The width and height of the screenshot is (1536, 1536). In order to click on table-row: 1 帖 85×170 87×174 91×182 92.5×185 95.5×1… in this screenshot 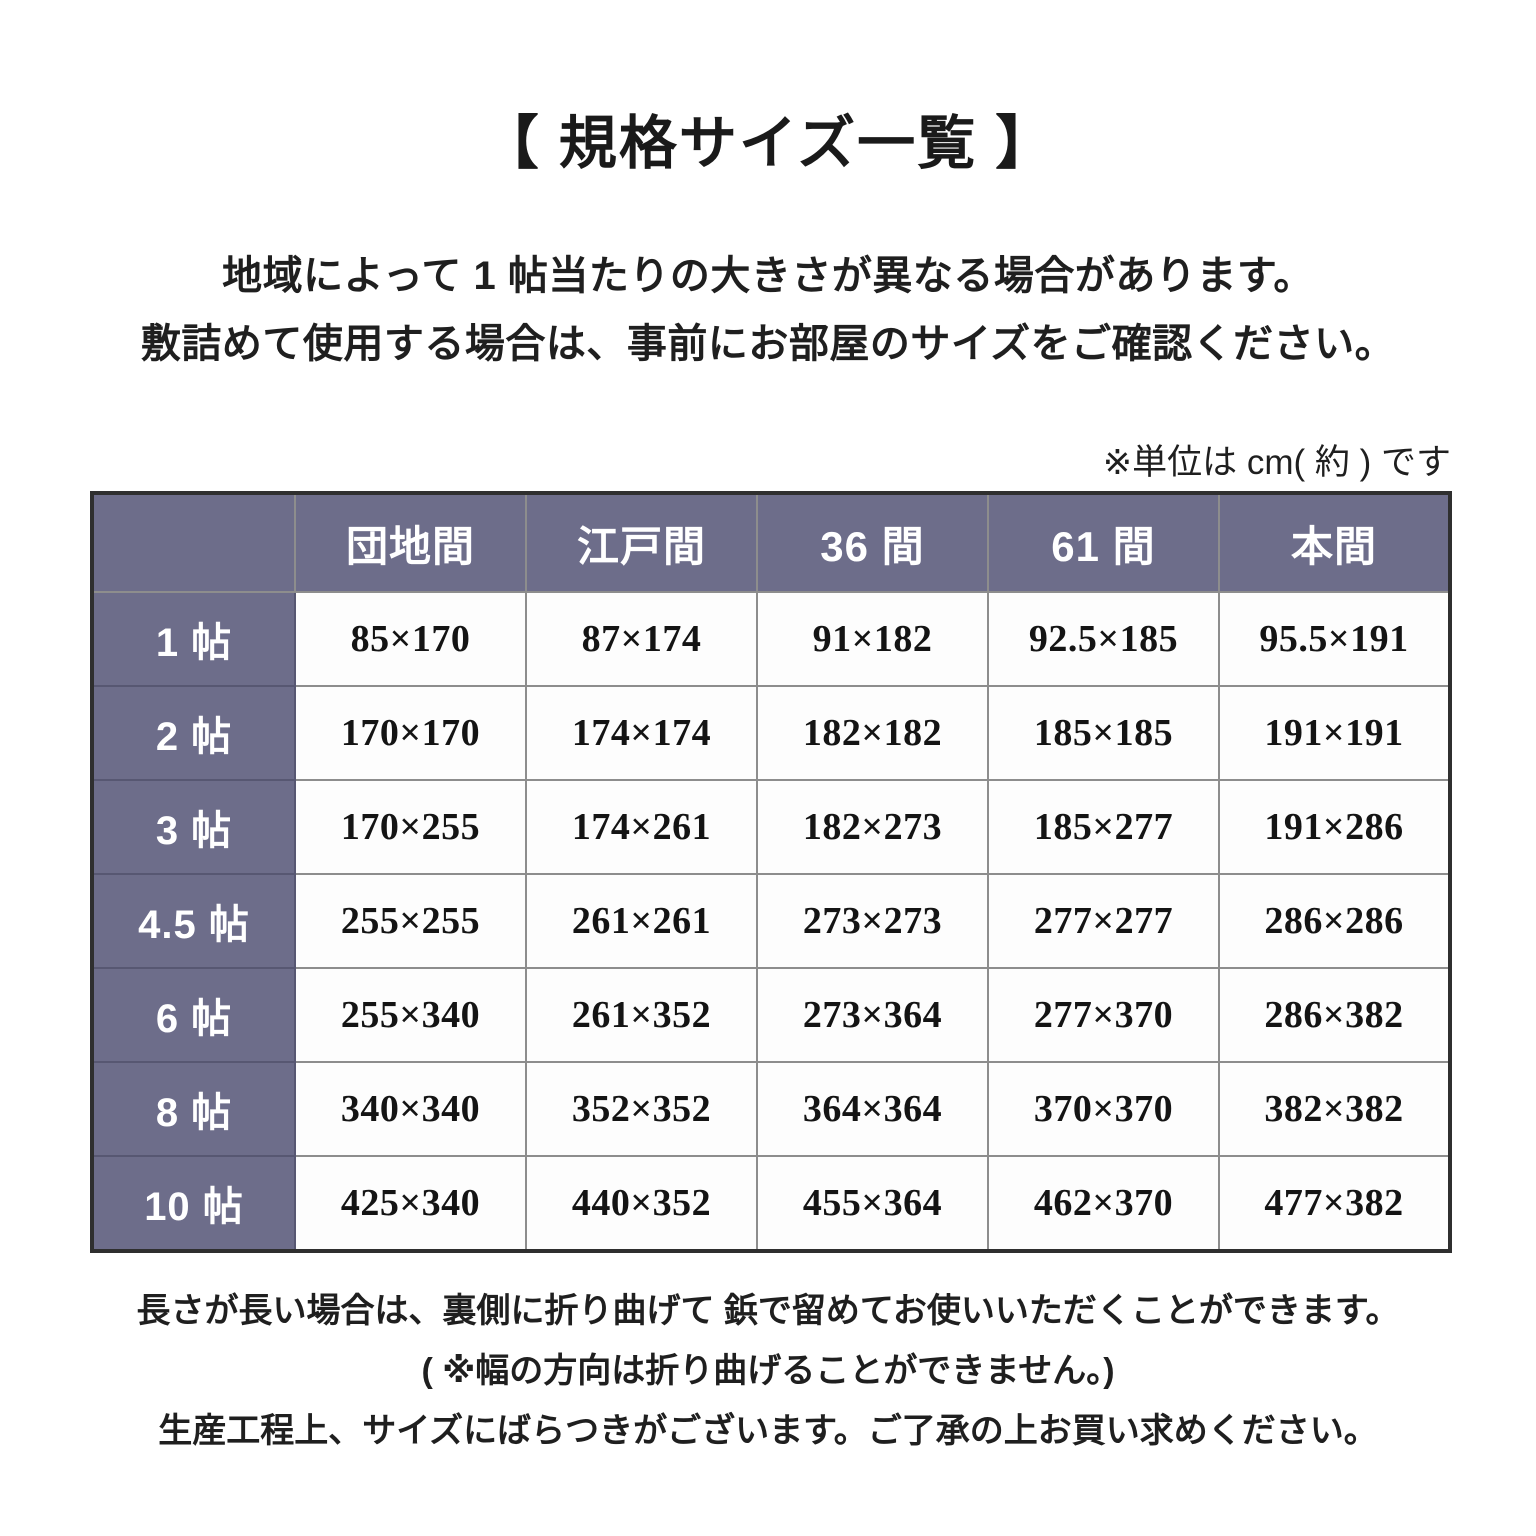, I will do `click(771, 639)`.